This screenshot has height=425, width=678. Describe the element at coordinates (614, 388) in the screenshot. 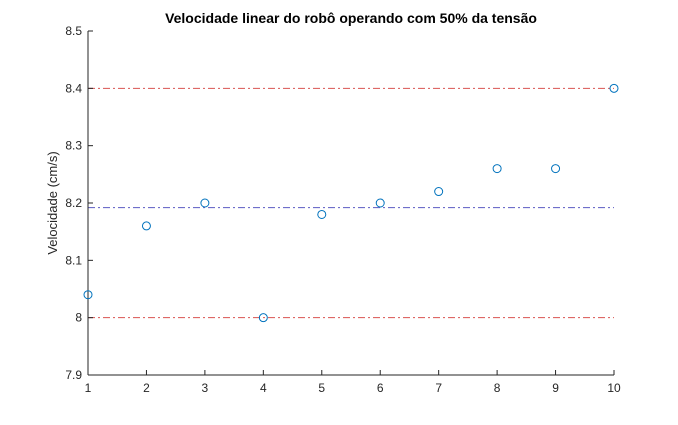

I see `x-tick-label: 10` at that location.